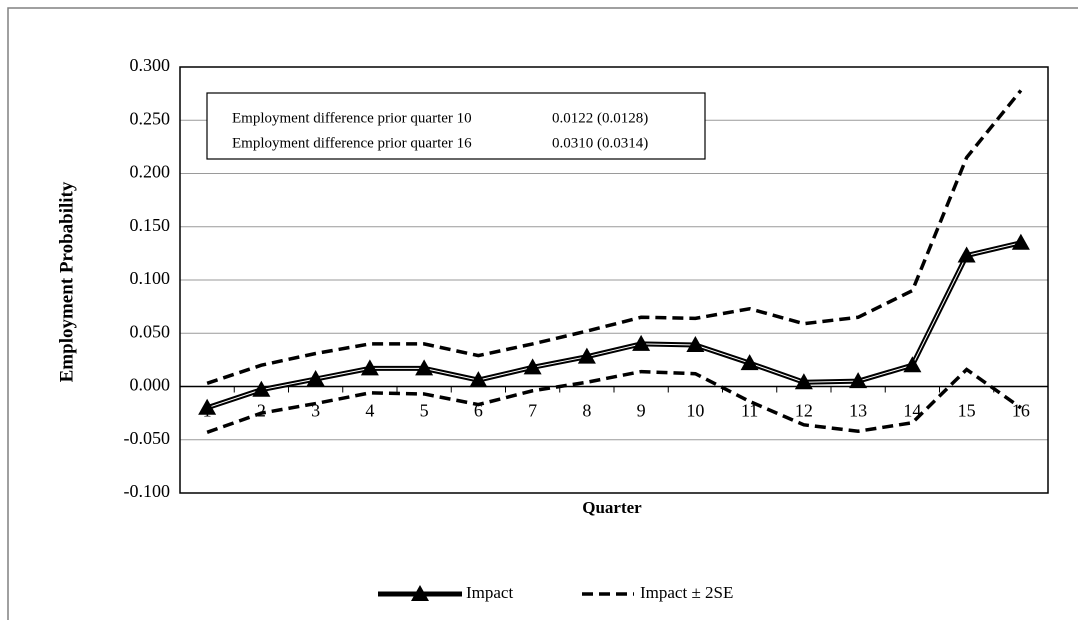 The height and width of the screenshot is (625, 1078). Describe the element at coordinates (641, 411) in the screenshot. I see `x-tick-label: 9` at that location.